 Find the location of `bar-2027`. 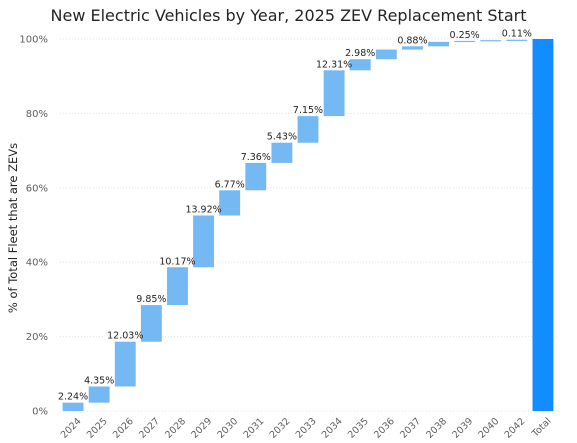

bar-2027 is located at coordinates (151, 323).